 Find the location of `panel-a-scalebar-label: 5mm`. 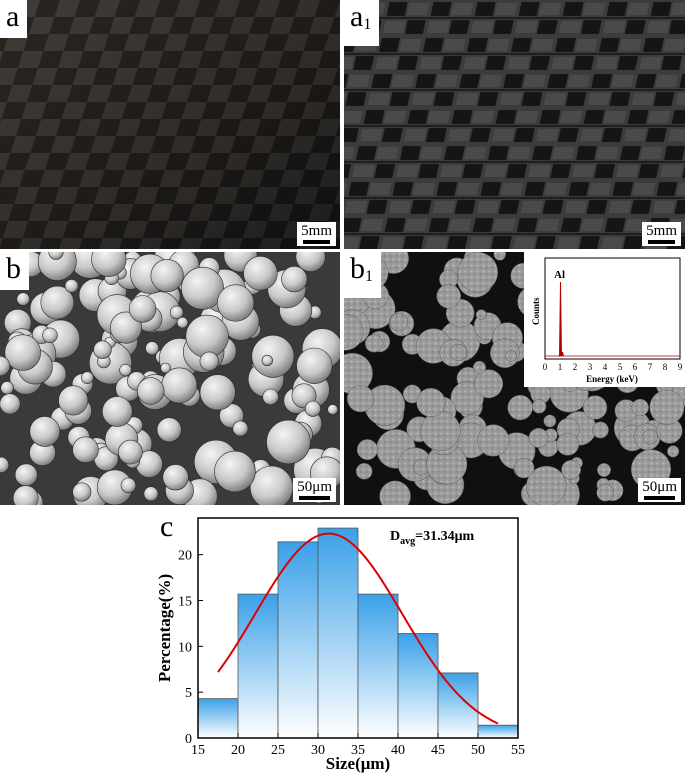

panel-a-scalebar-label: 5mm is located at coordinates (316, 231).